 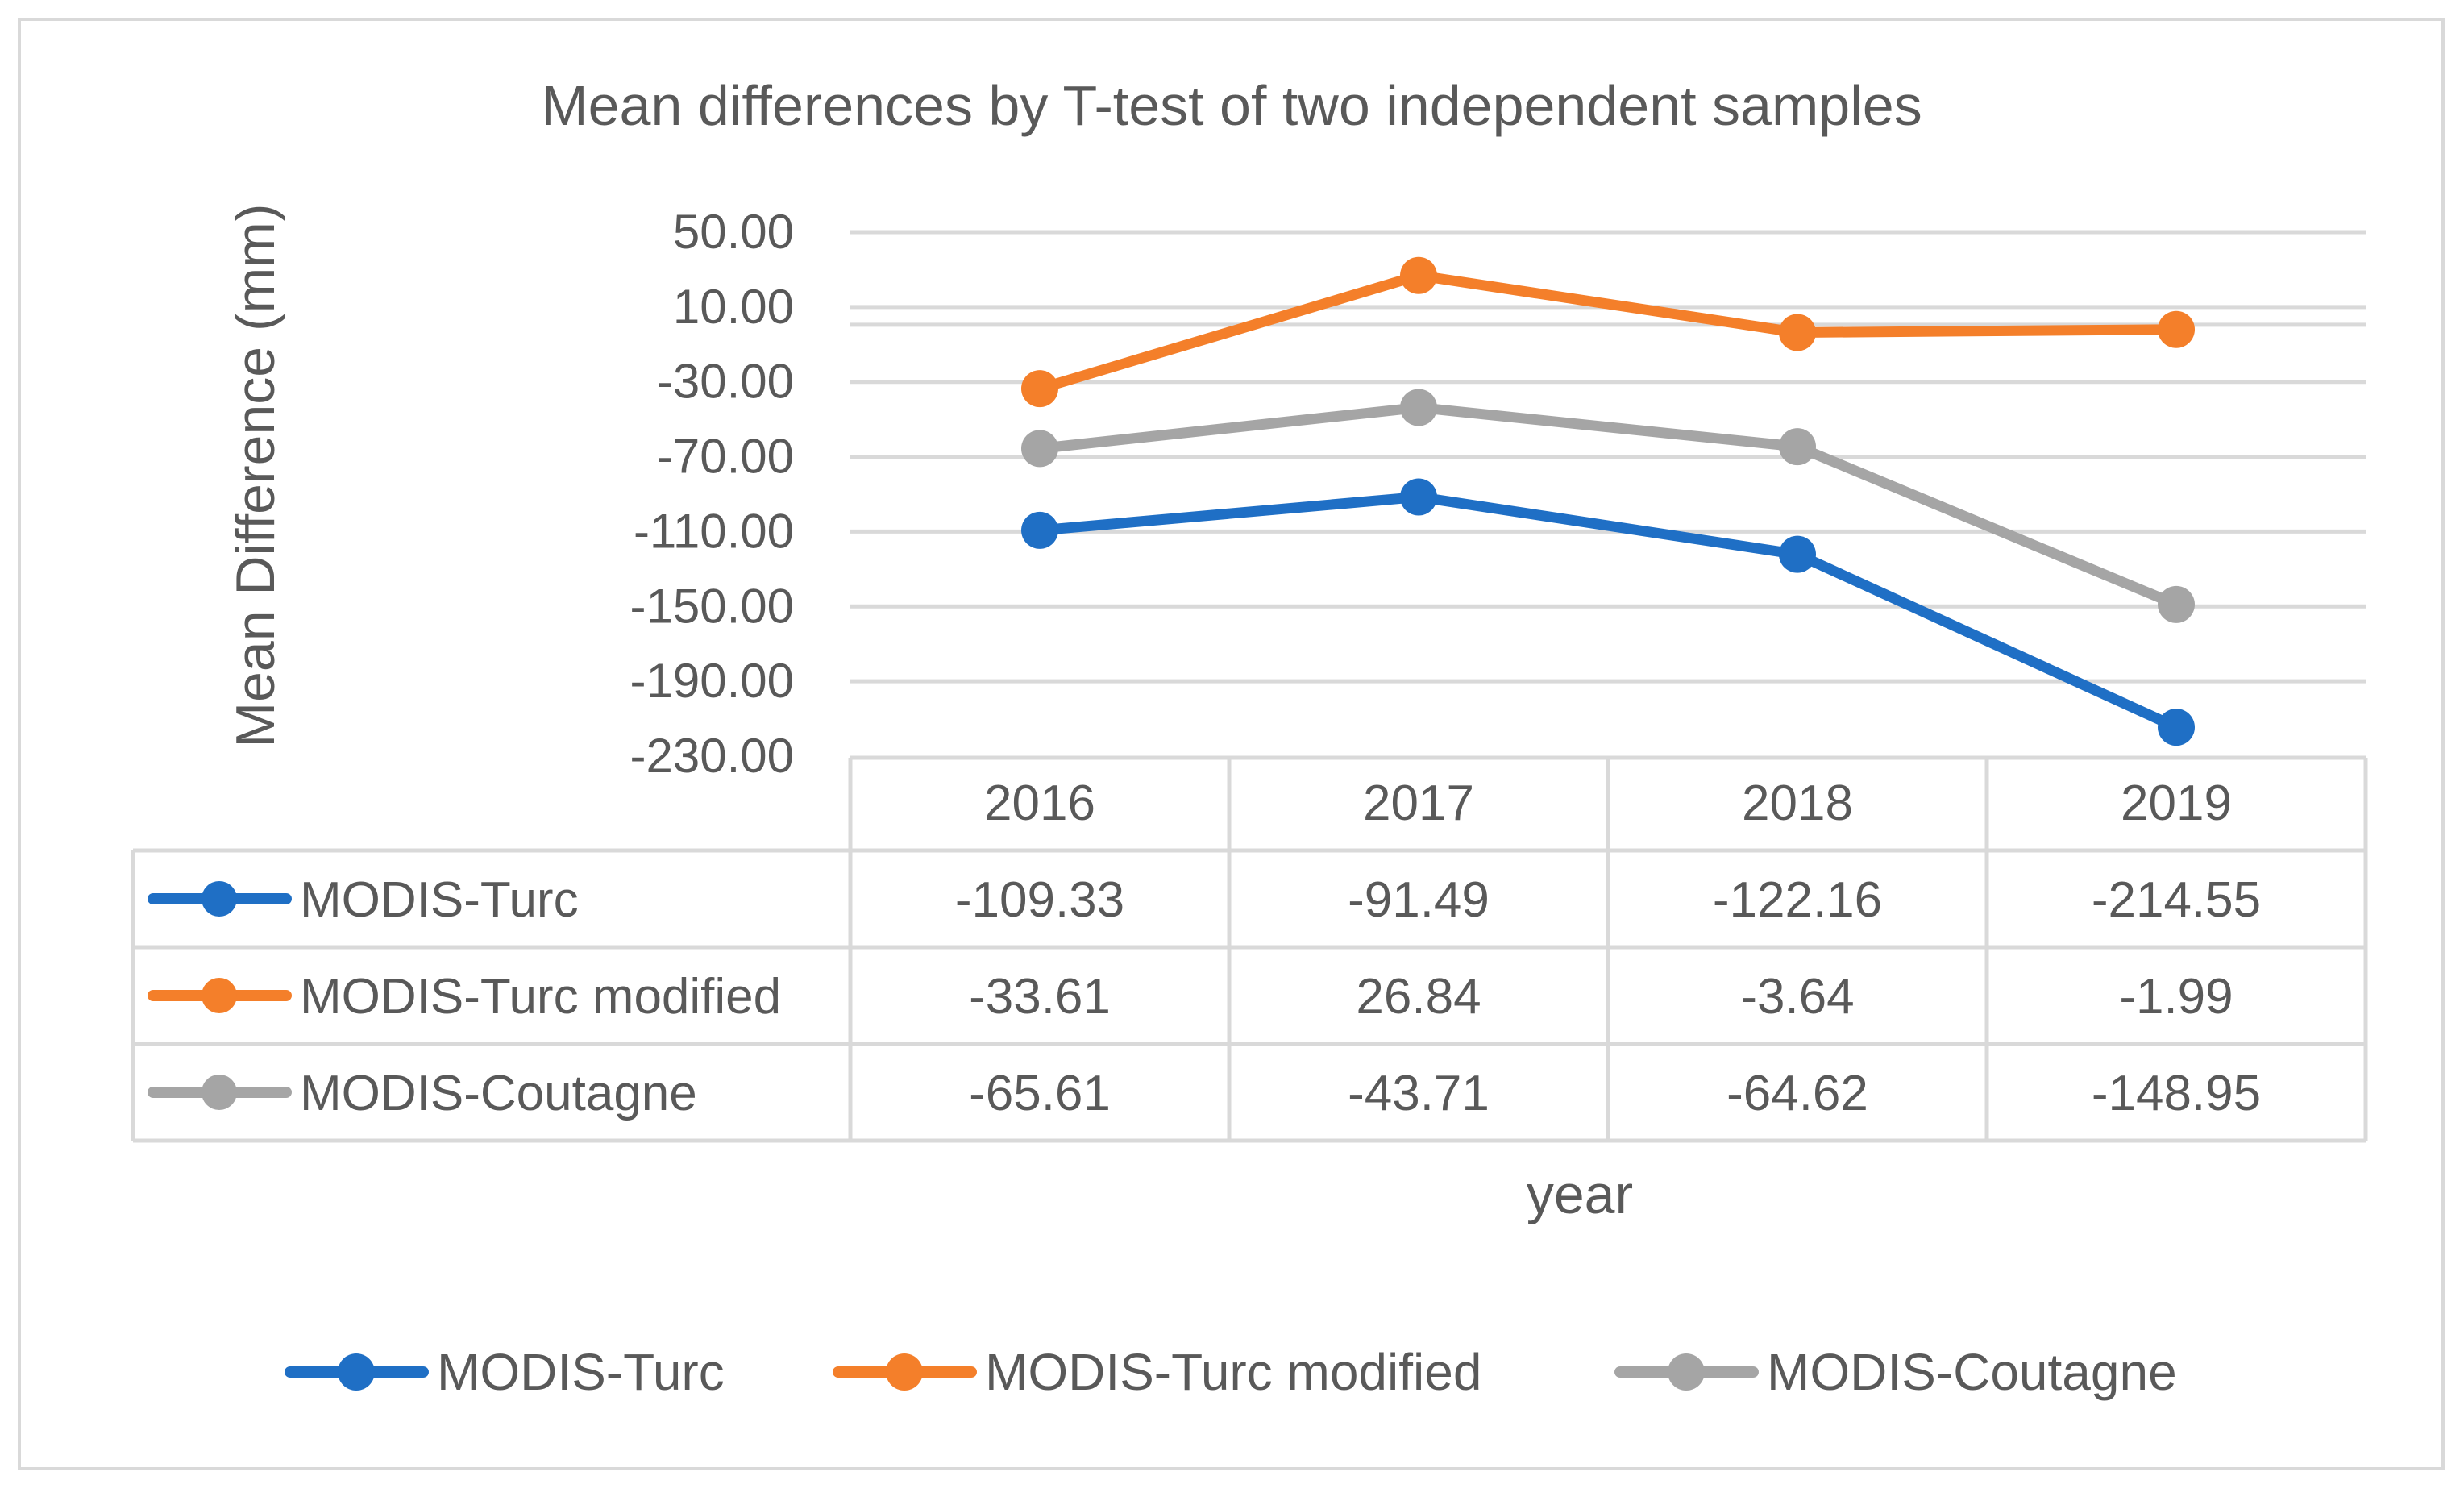 What do you see at coordinates (1039, 900) in the screenshot?
I see `table-cell-value: -109.33` at bounding box center [1039, 900].